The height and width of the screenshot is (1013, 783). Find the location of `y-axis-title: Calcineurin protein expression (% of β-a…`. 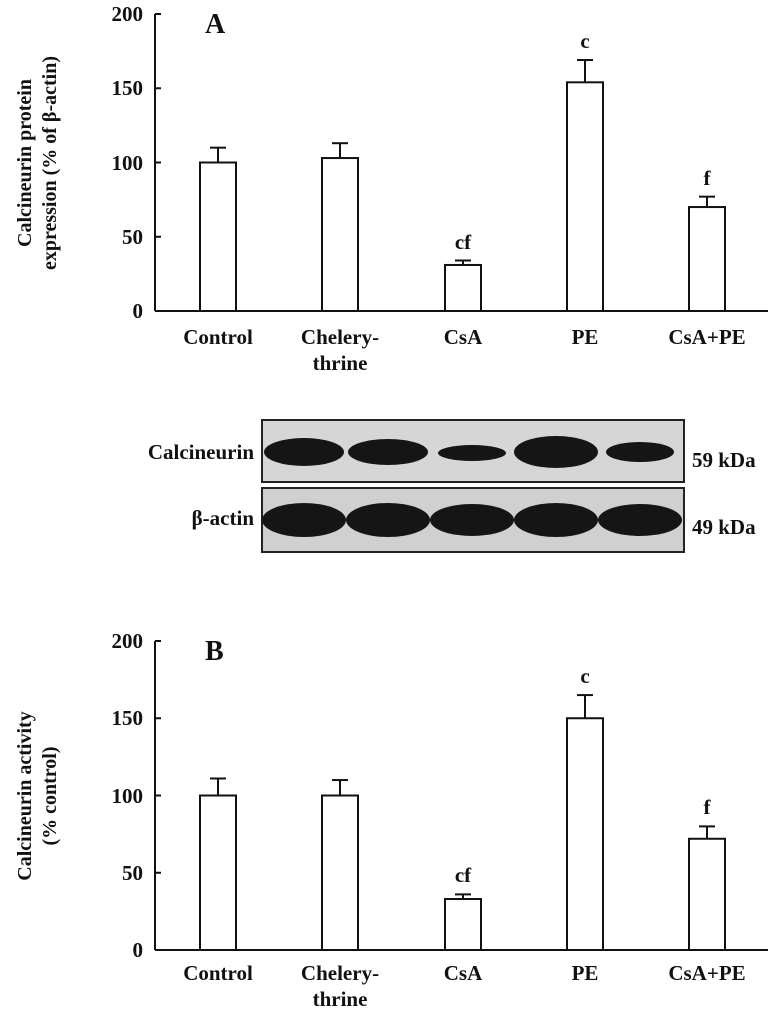

y-axis-title: Calcineurin protein expression (% of β-a… is located at coordinates (37, 162).